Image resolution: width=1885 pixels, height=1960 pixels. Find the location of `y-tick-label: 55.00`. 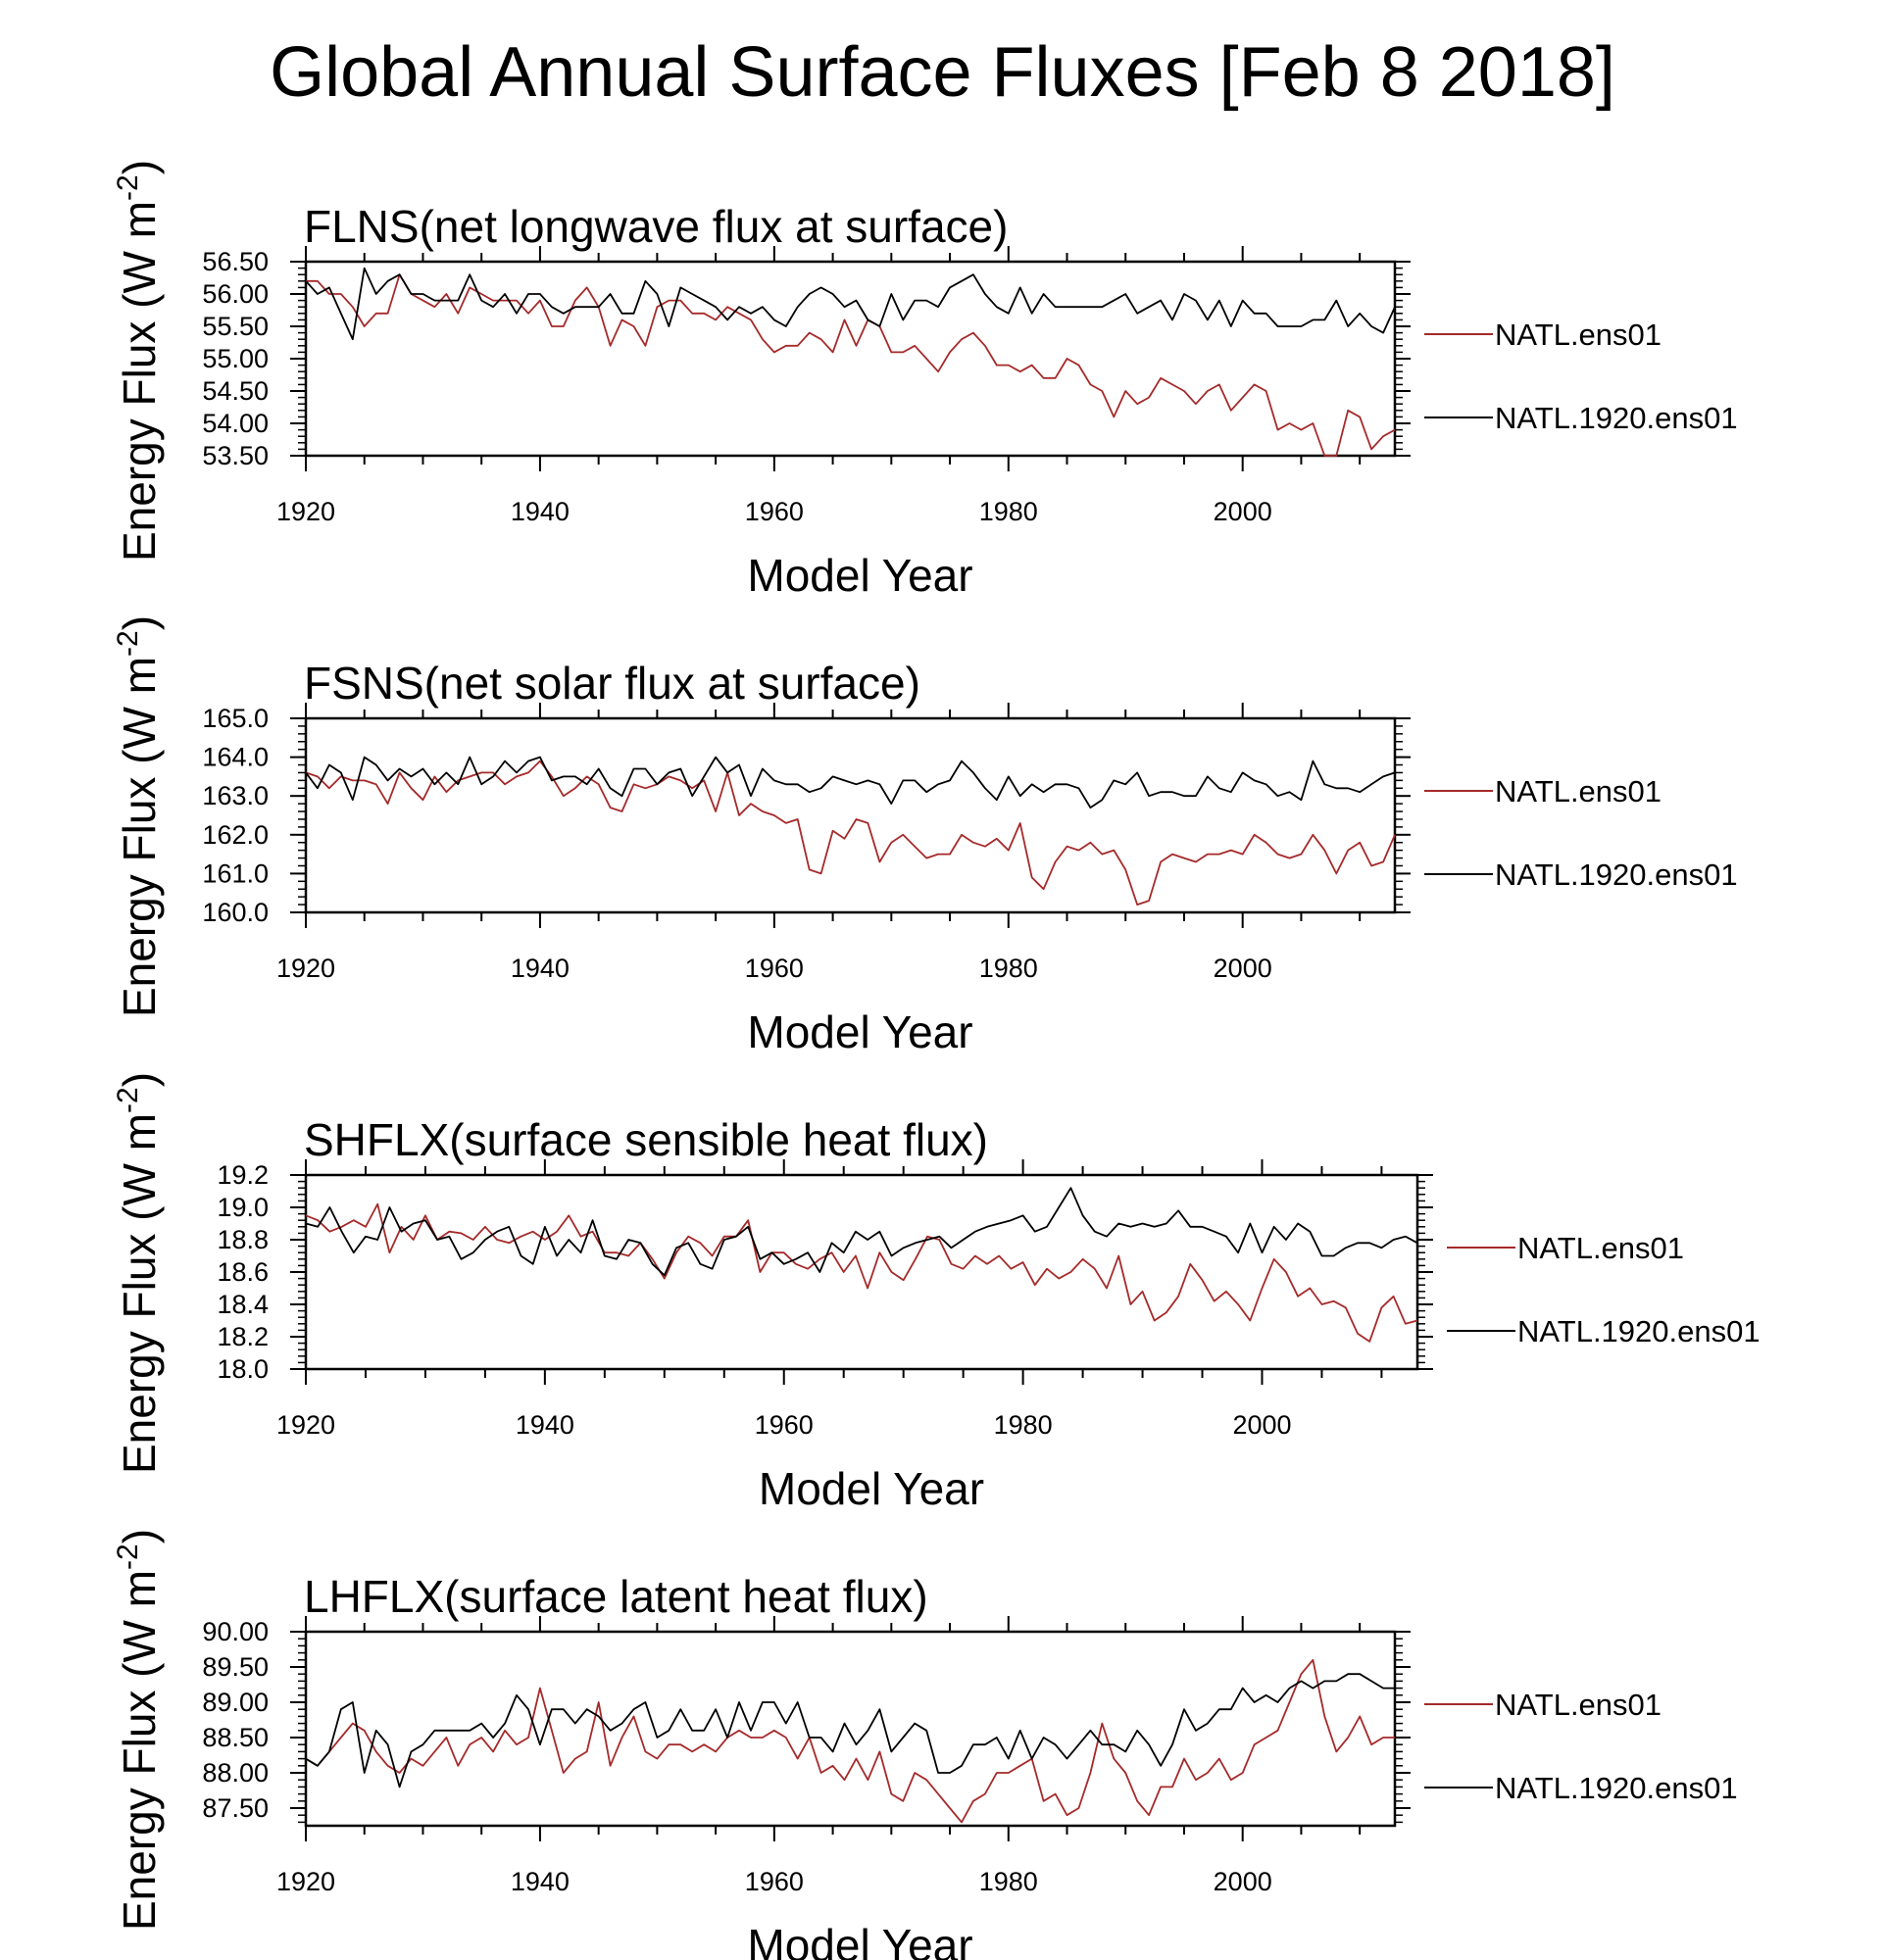

y-tick-label: 55.00 is located at coordinates (235, 358).